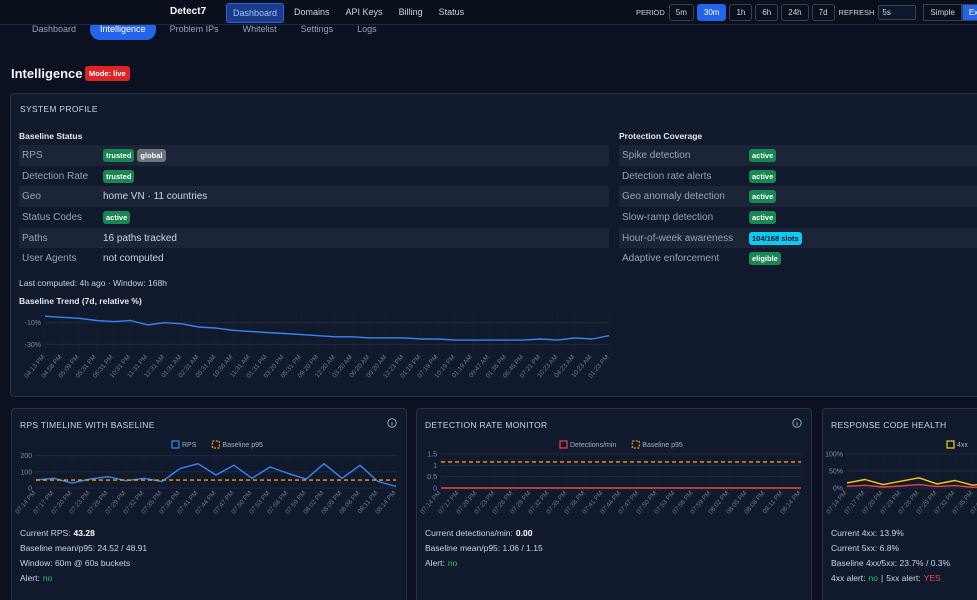  I want to click on period-button: 24h, so click(795, 12).